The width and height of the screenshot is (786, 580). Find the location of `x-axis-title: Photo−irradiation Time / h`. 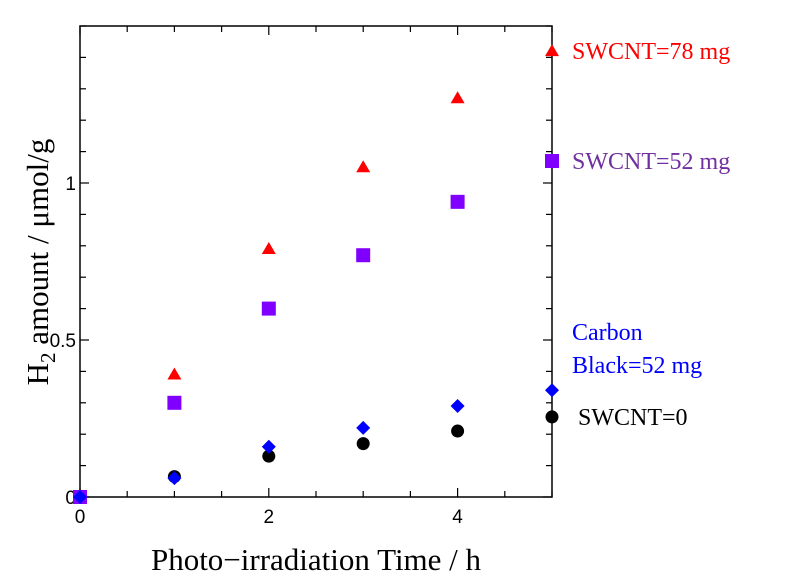

x-axis-title: Photo−irradiation Time / h is located at coordinates (316, 559).